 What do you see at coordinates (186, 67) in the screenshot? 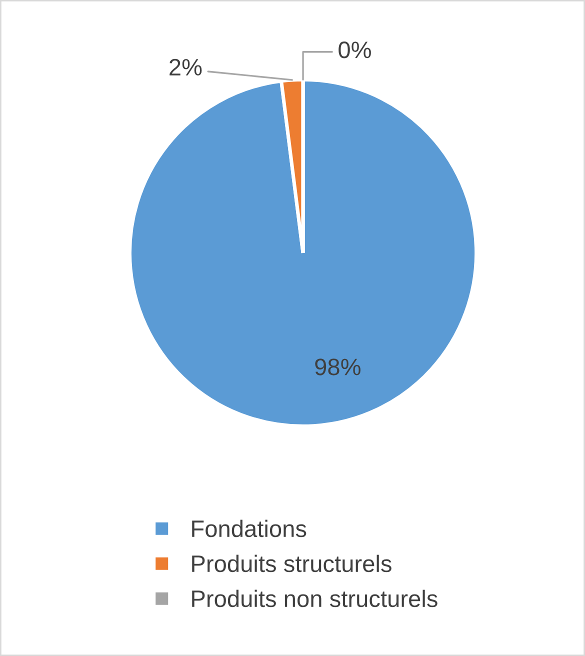
I see `data-label: 2%` at bounding box center [186, 67].